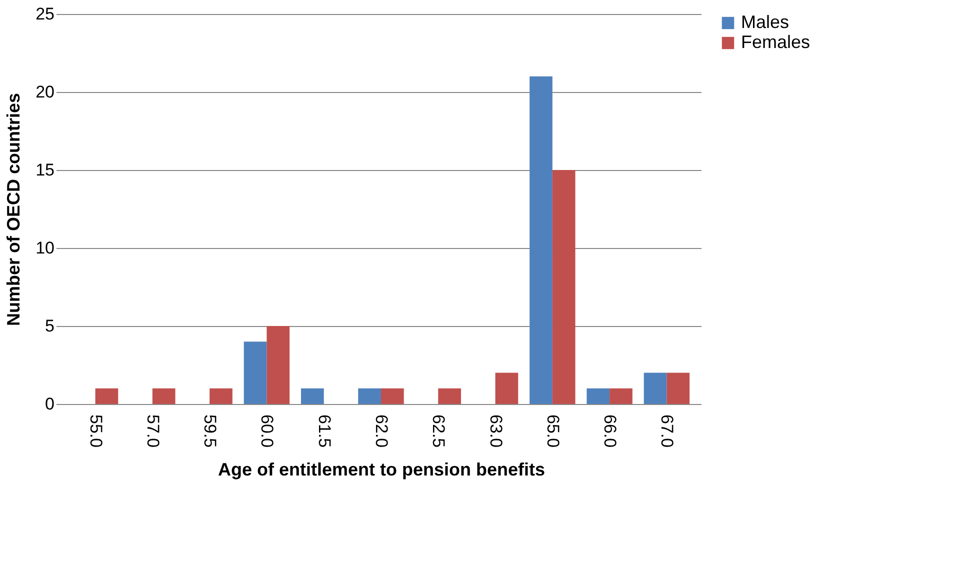  Describe the element at coordinates (552, 431) in the screenshot. I see `x-tick-label: 65.0` at that location.